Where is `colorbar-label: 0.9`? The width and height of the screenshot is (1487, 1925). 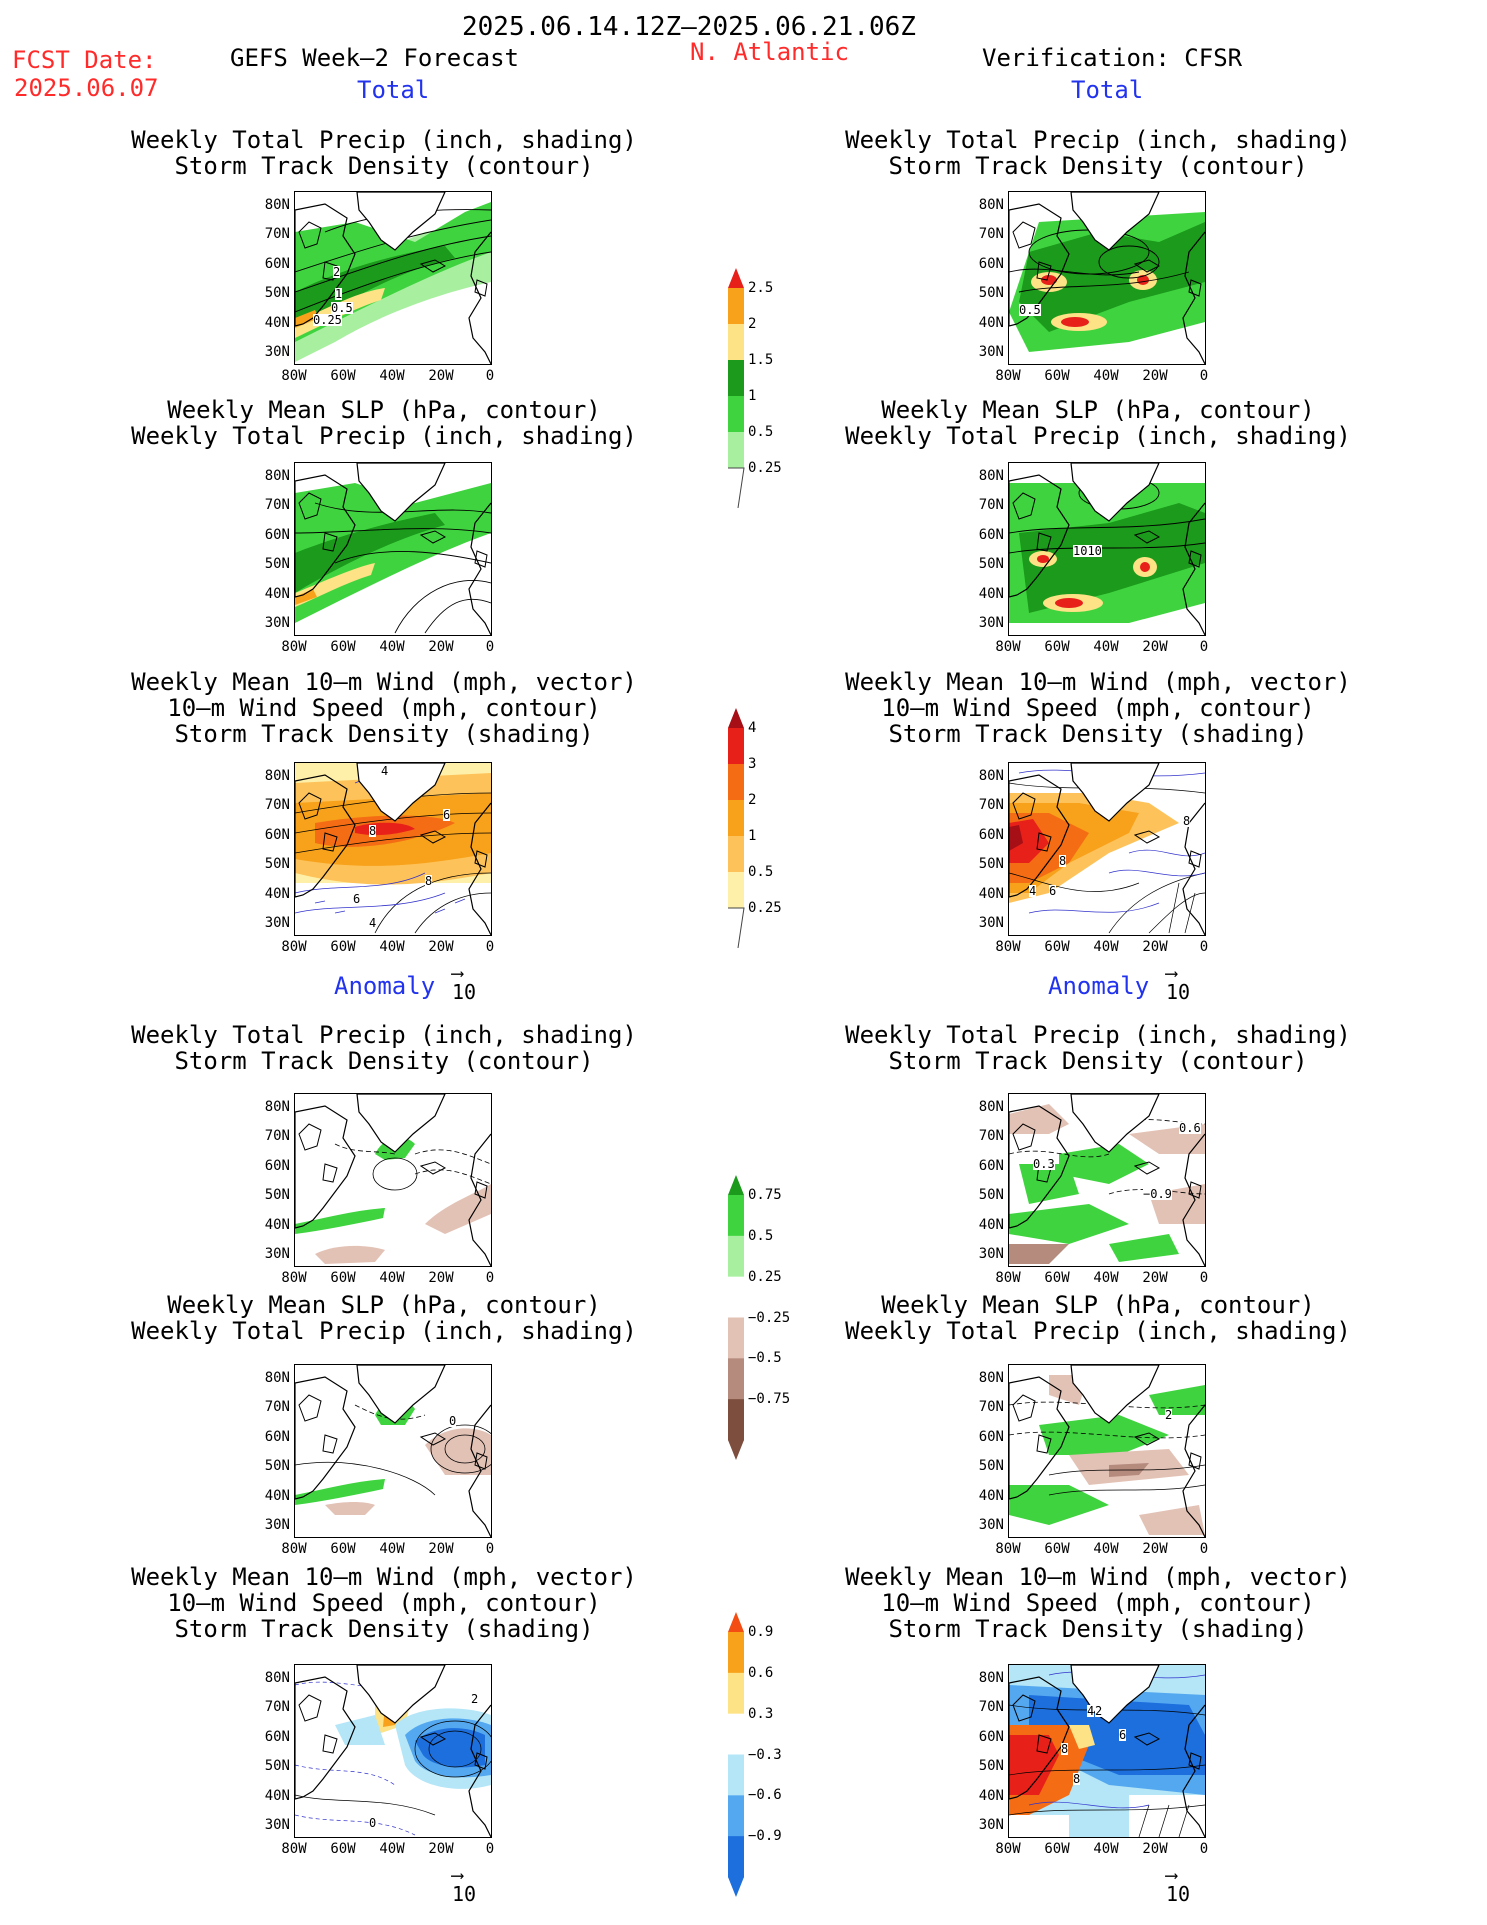 colorbar-label: 0.9 is located at coordinates (761, 1632).